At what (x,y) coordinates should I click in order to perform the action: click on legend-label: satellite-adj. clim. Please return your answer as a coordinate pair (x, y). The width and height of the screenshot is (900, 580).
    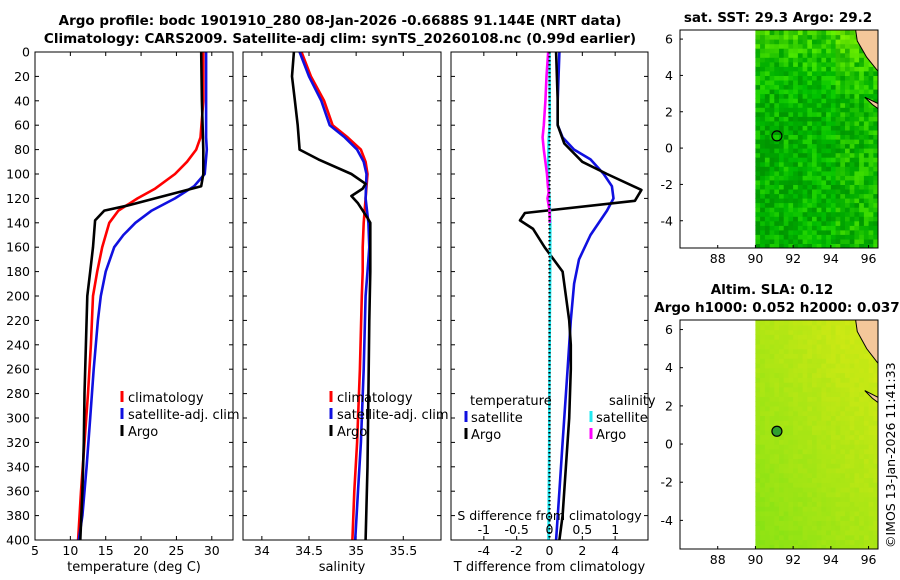
    Looking at the image, I should click on (393, 415).